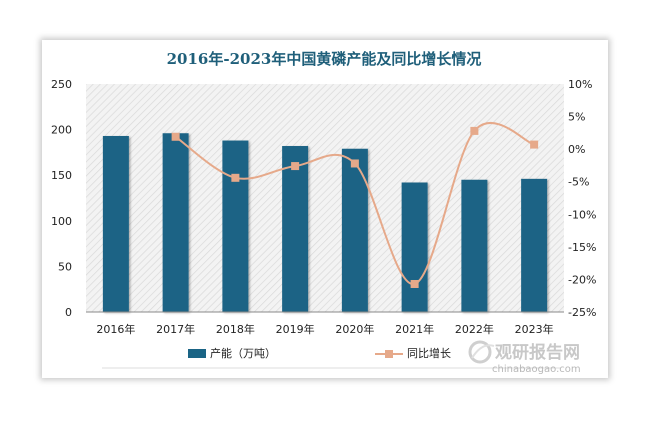  Describe the element at coordinates (61, 84) in the screenshot. I see `y-left-tick-5: 250` at that location.